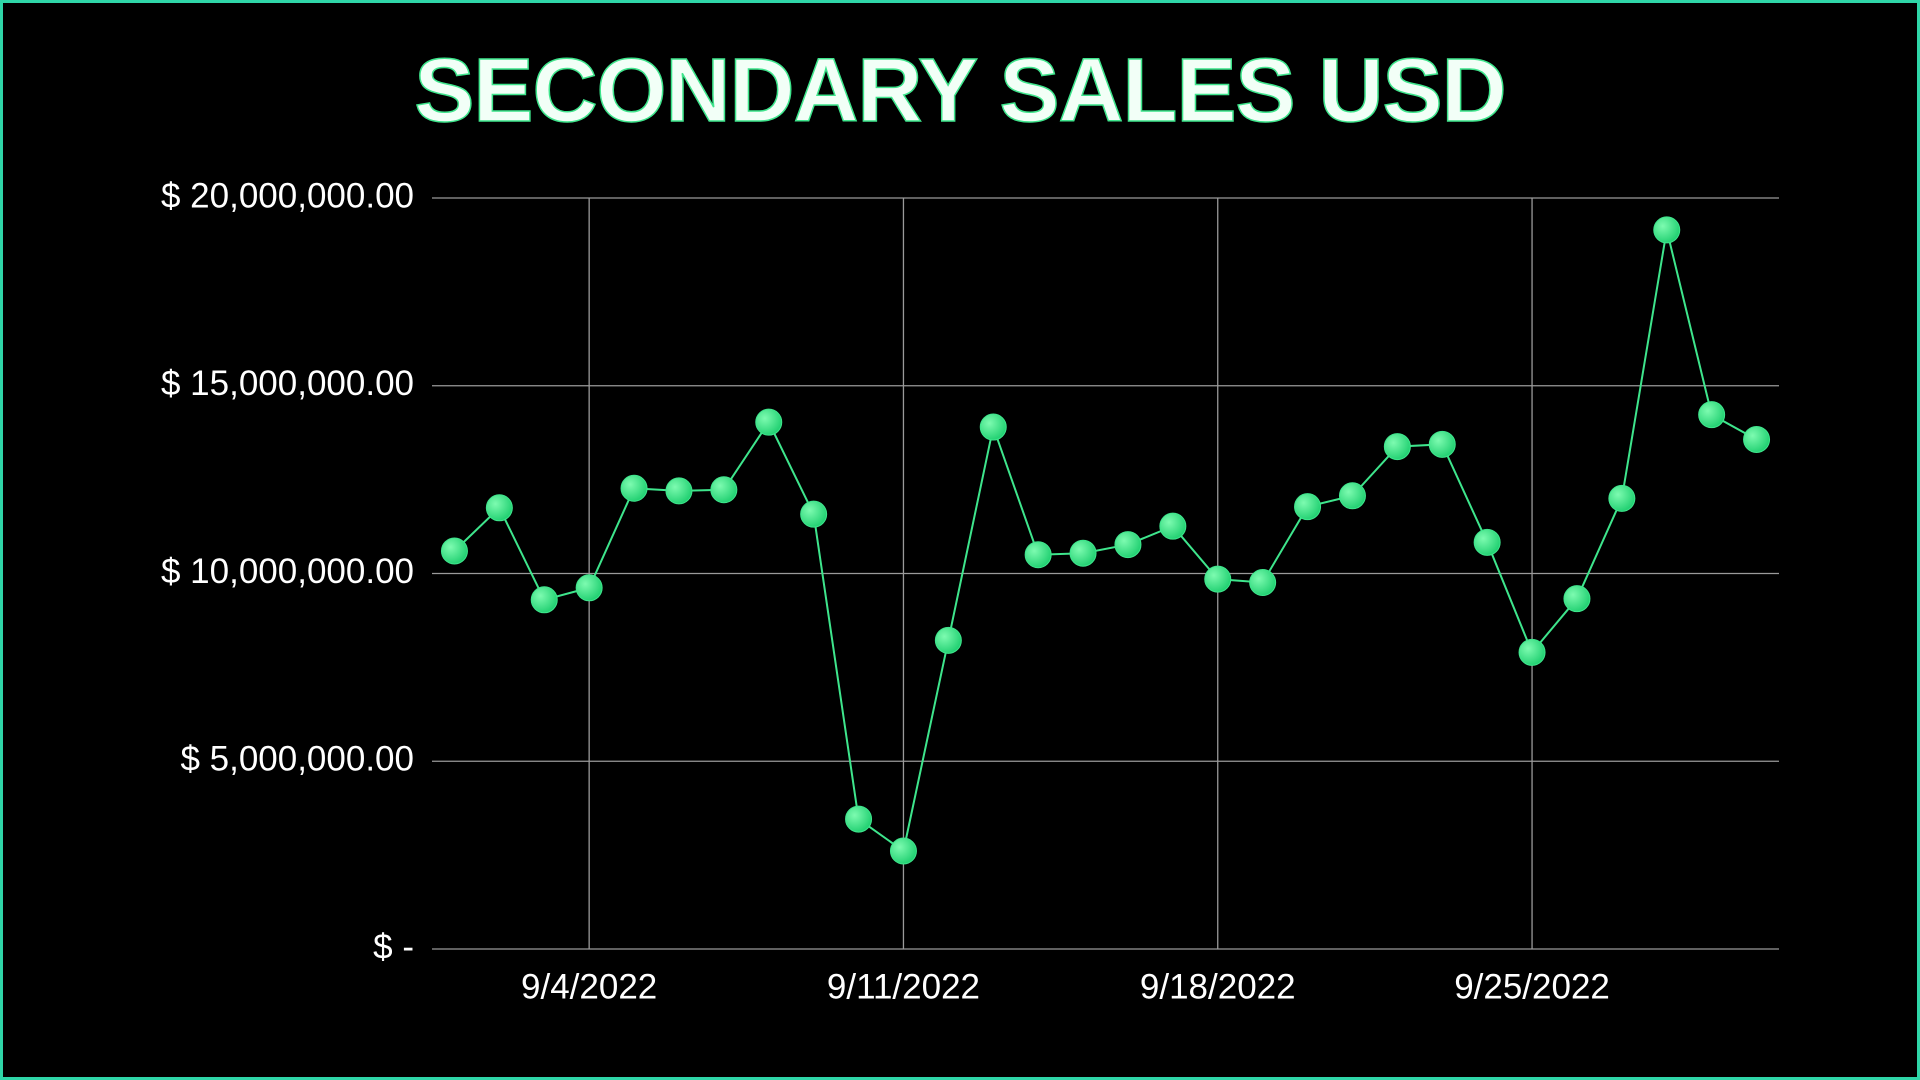  I want to click on x-tick-label: 9/4/2022, so click(589, 986).